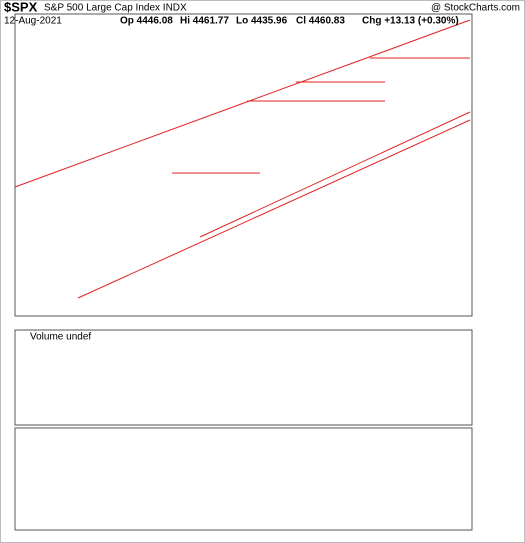 This screenshot has height=543, width=525. Describe the element at coordinates (146, 21) in the screenshot. I see `quote: Op 4446.08` at that location.